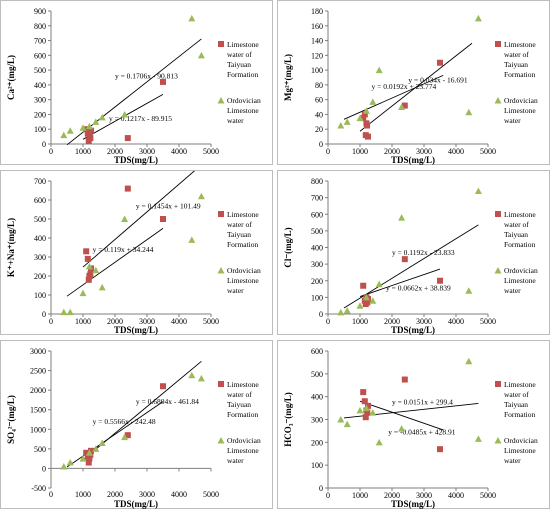 The image size is (550, 510). What do you see at coordinates (422, 402) in the screenshot?
I see `trendline-equation: y = 0.0151x + 299.4` at bounding box center [422, 402].